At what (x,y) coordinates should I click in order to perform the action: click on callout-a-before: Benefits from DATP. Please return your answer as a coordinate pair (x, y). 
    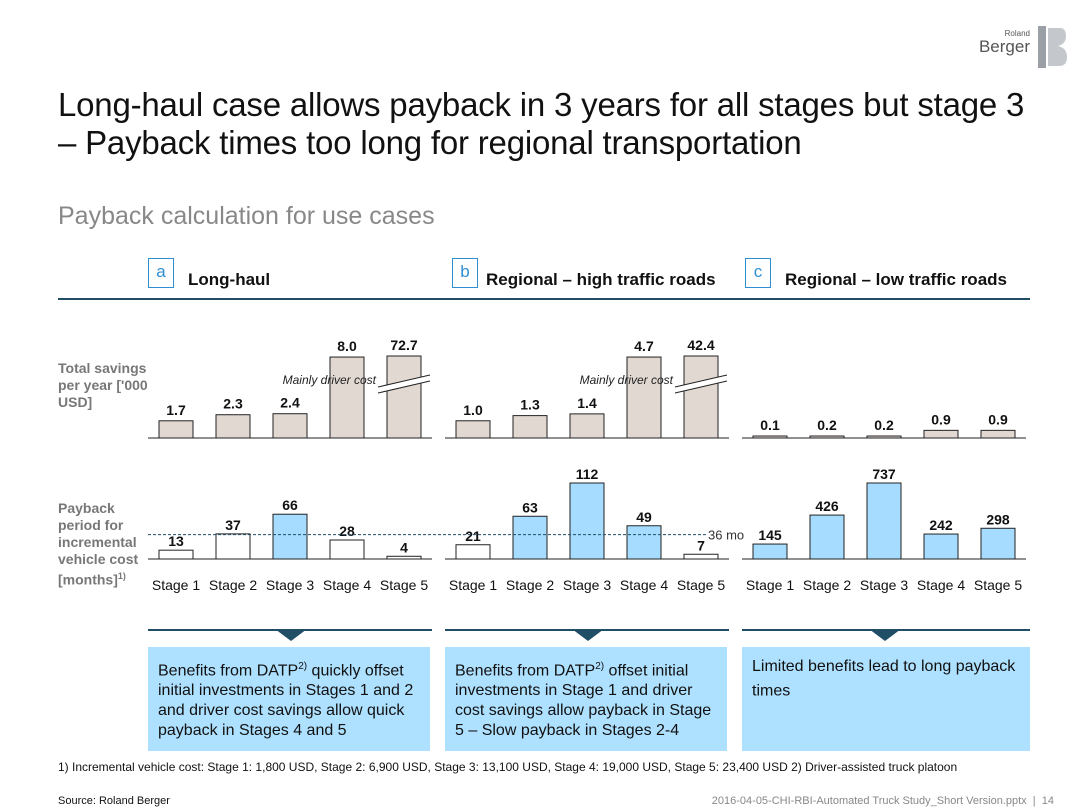
    Looking at the image, I should click on (228, 671).